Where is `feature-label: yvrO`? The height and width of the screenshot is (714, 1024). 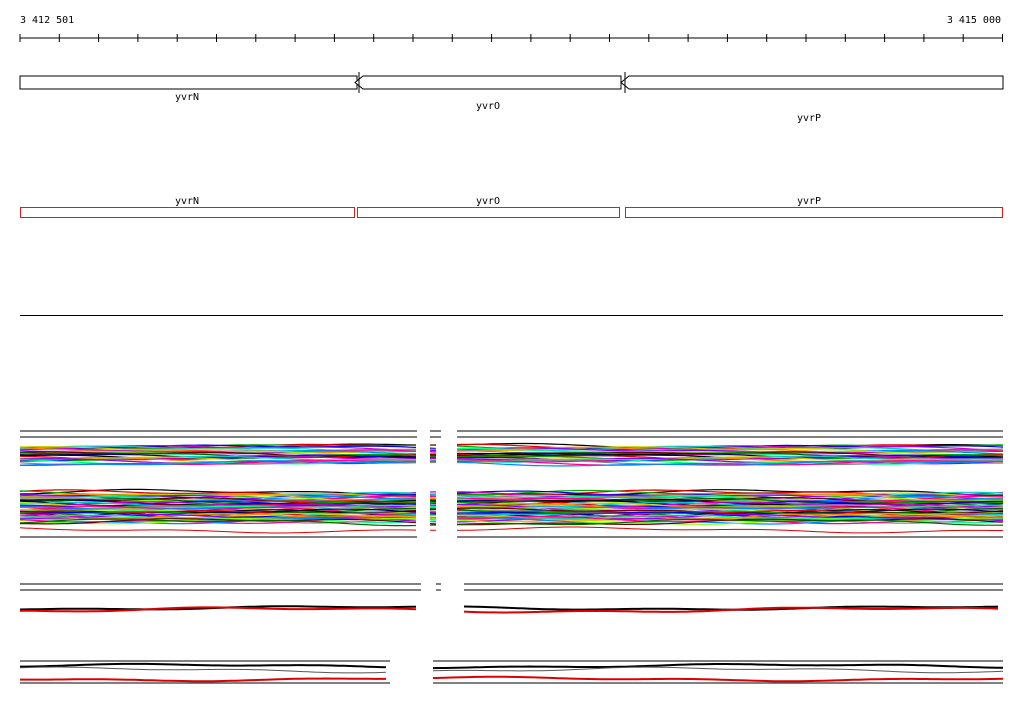
feature-label: yvrO is located at coordinates (488, 201).